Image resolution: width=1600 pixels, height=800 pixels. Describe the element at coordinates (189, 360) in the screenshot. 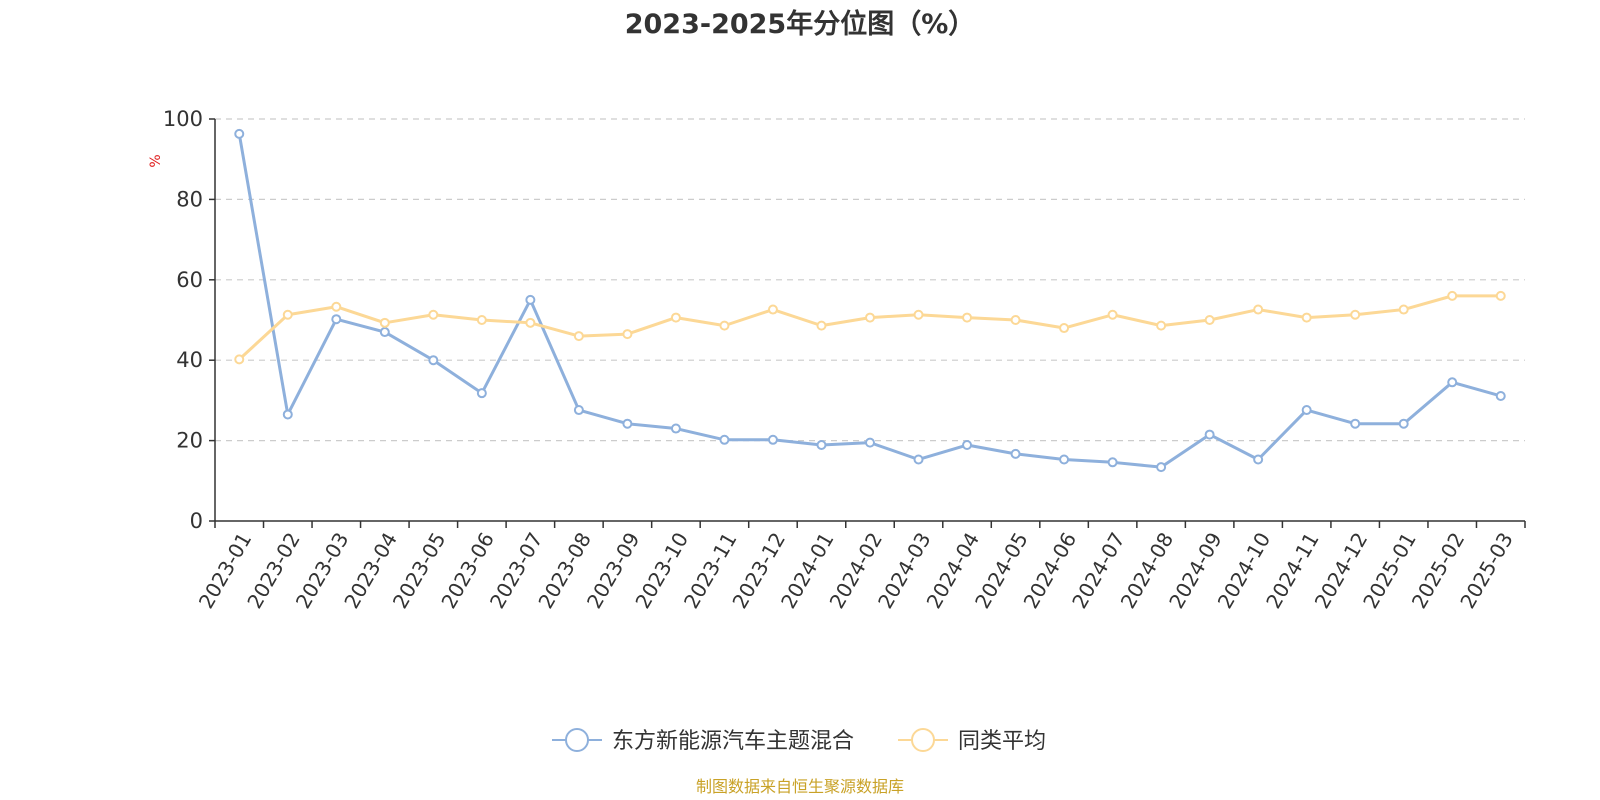

I see `y-tick-label: 40` at that location.